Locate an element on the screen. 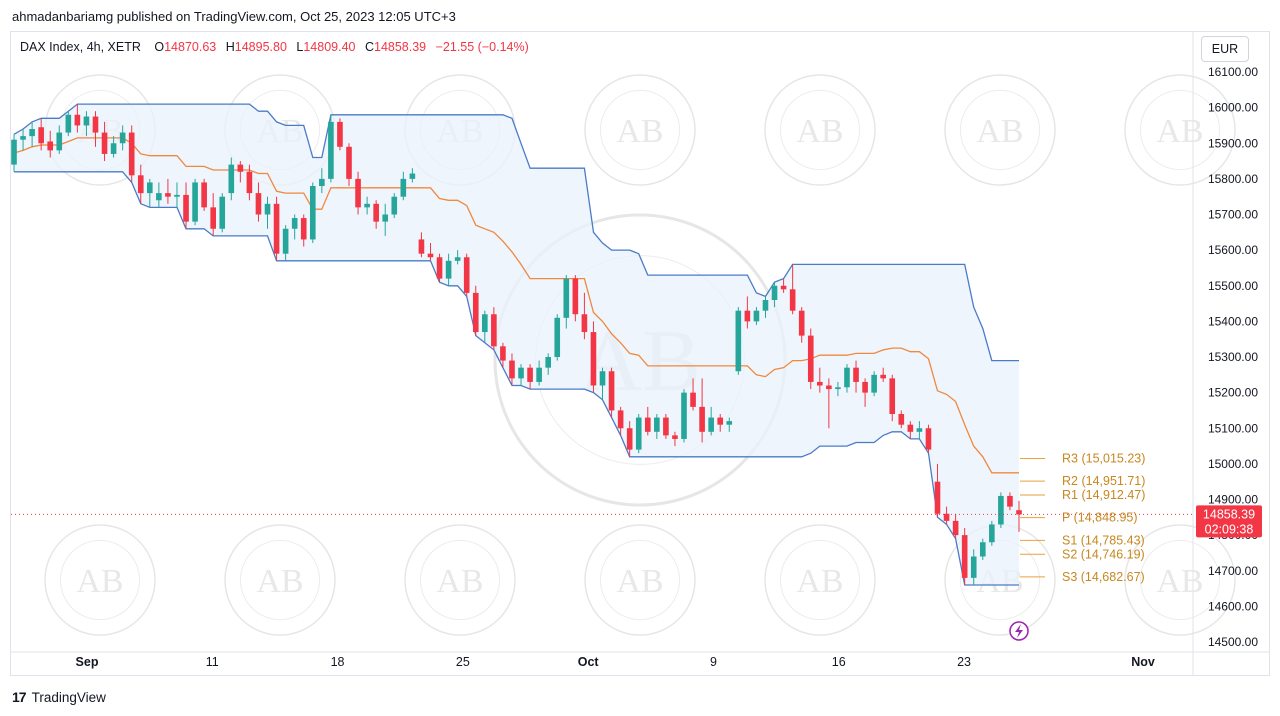 The width and height of the screenshot is (1280, 716). pivot-label: R1 (14,912.47) is located at coordinates (1103, 495).